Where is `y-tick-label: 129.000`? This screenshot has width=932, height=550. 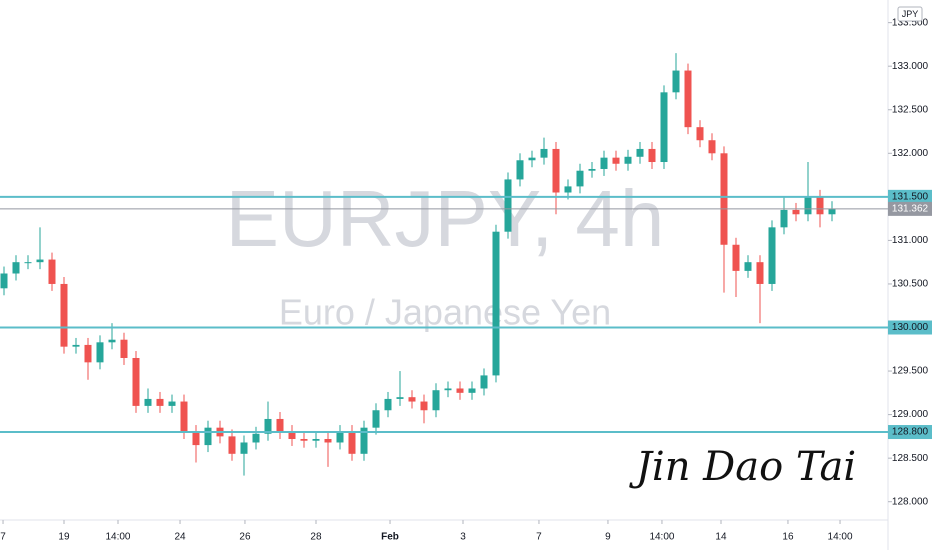 y-tick-label: 129.000 is located at coordinates (910, 414).